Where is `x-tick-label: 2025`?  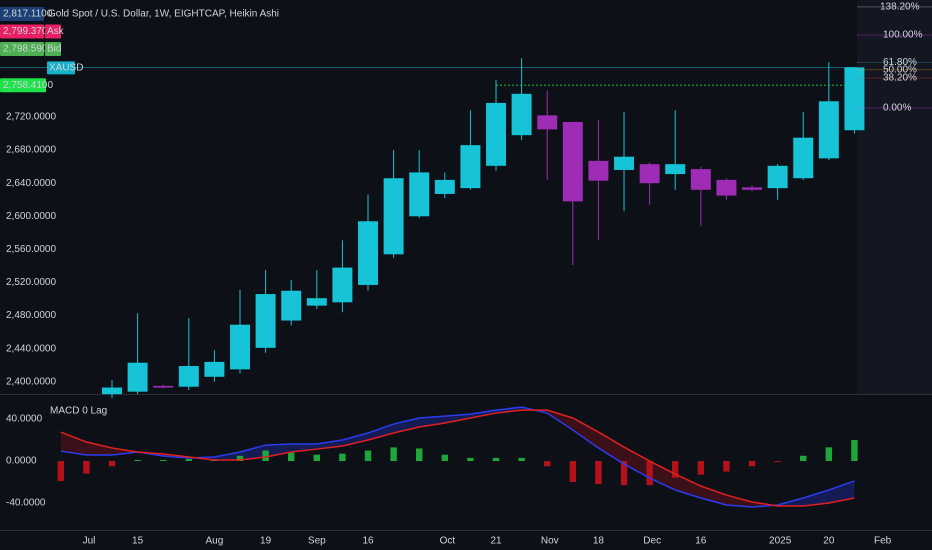
x-tick-label: 2025 is located at coordinates (780, 541).